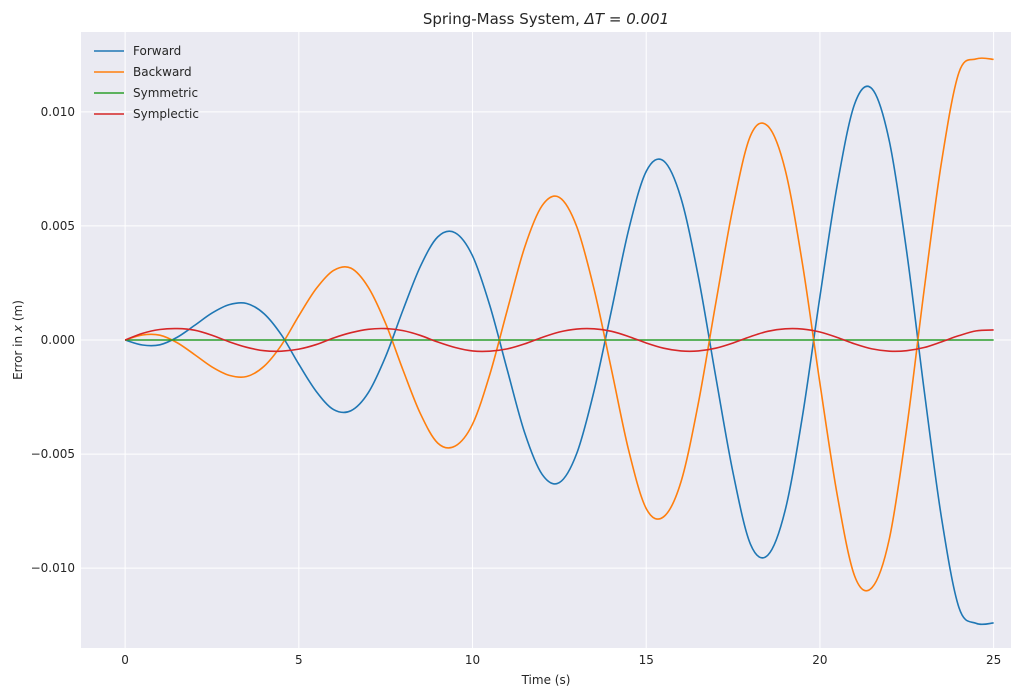 This screenshot has width=1021, height=696. I want to click on y-axis-ticks: −0.010 −0.005 0.000 0.005 0.010, so click(53, 340).